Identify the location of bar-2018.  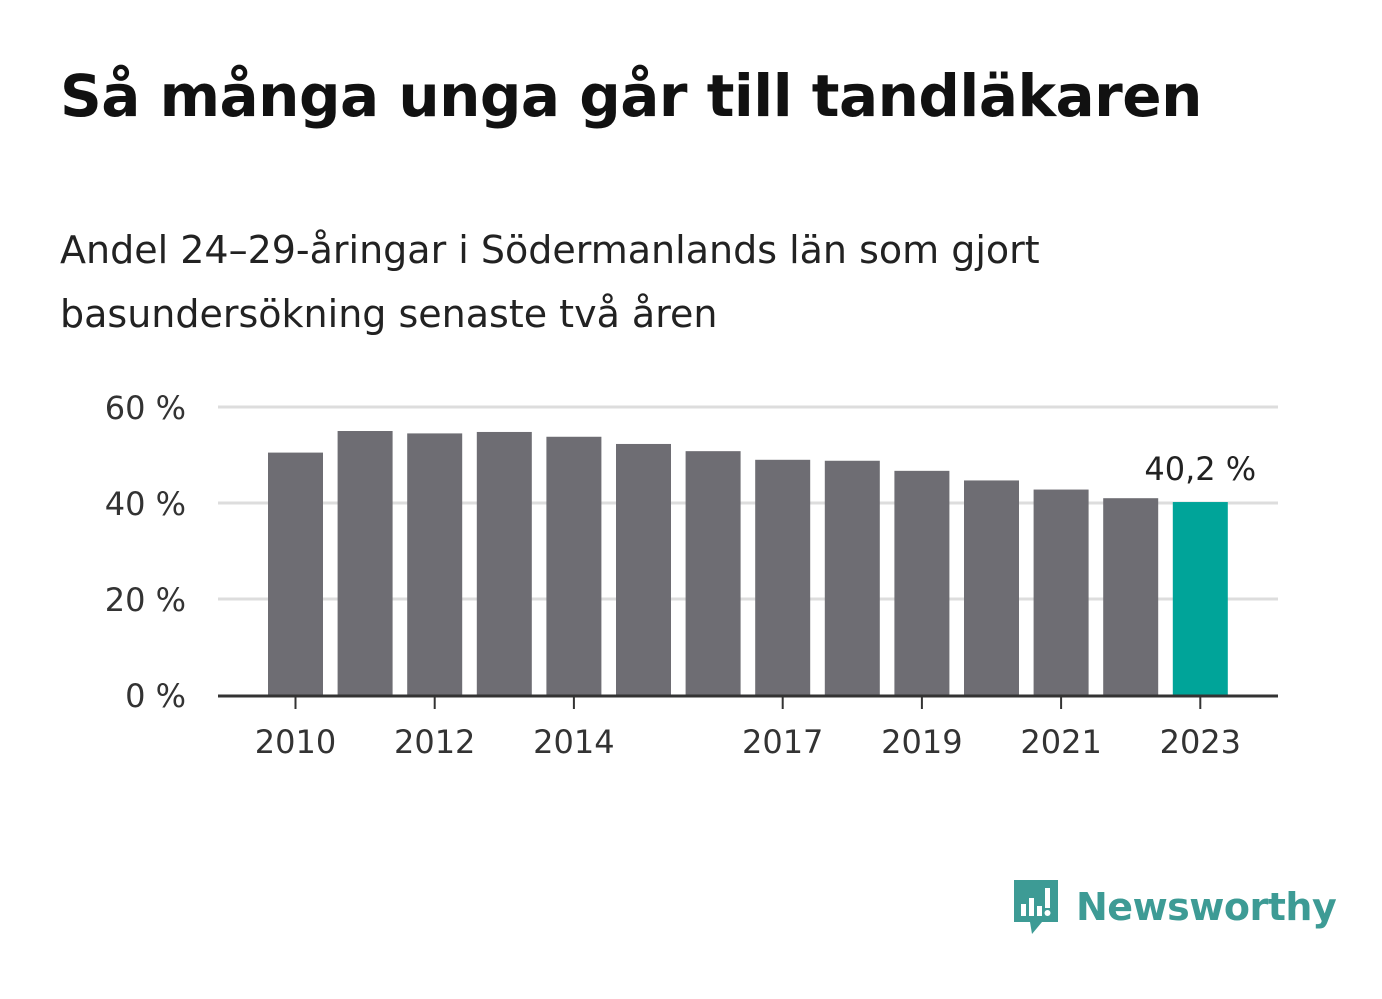
(852, 577).